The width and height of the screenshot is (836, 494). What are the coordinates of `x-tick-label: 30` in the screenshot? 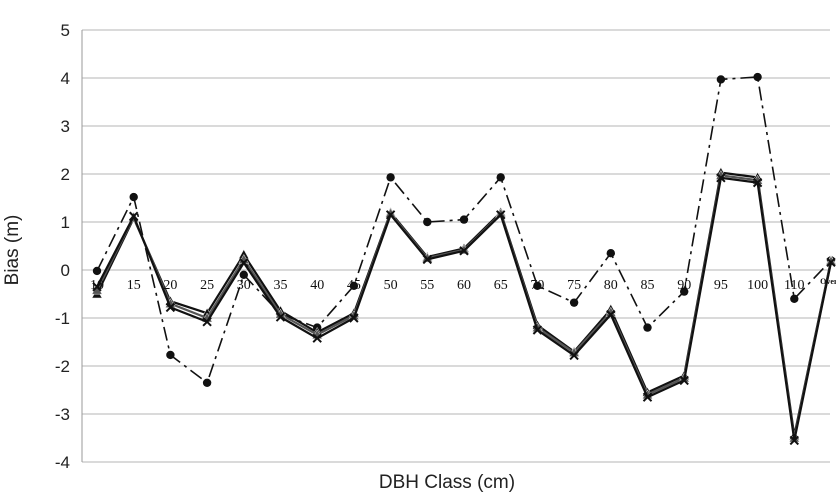 It's located at (244, 285).